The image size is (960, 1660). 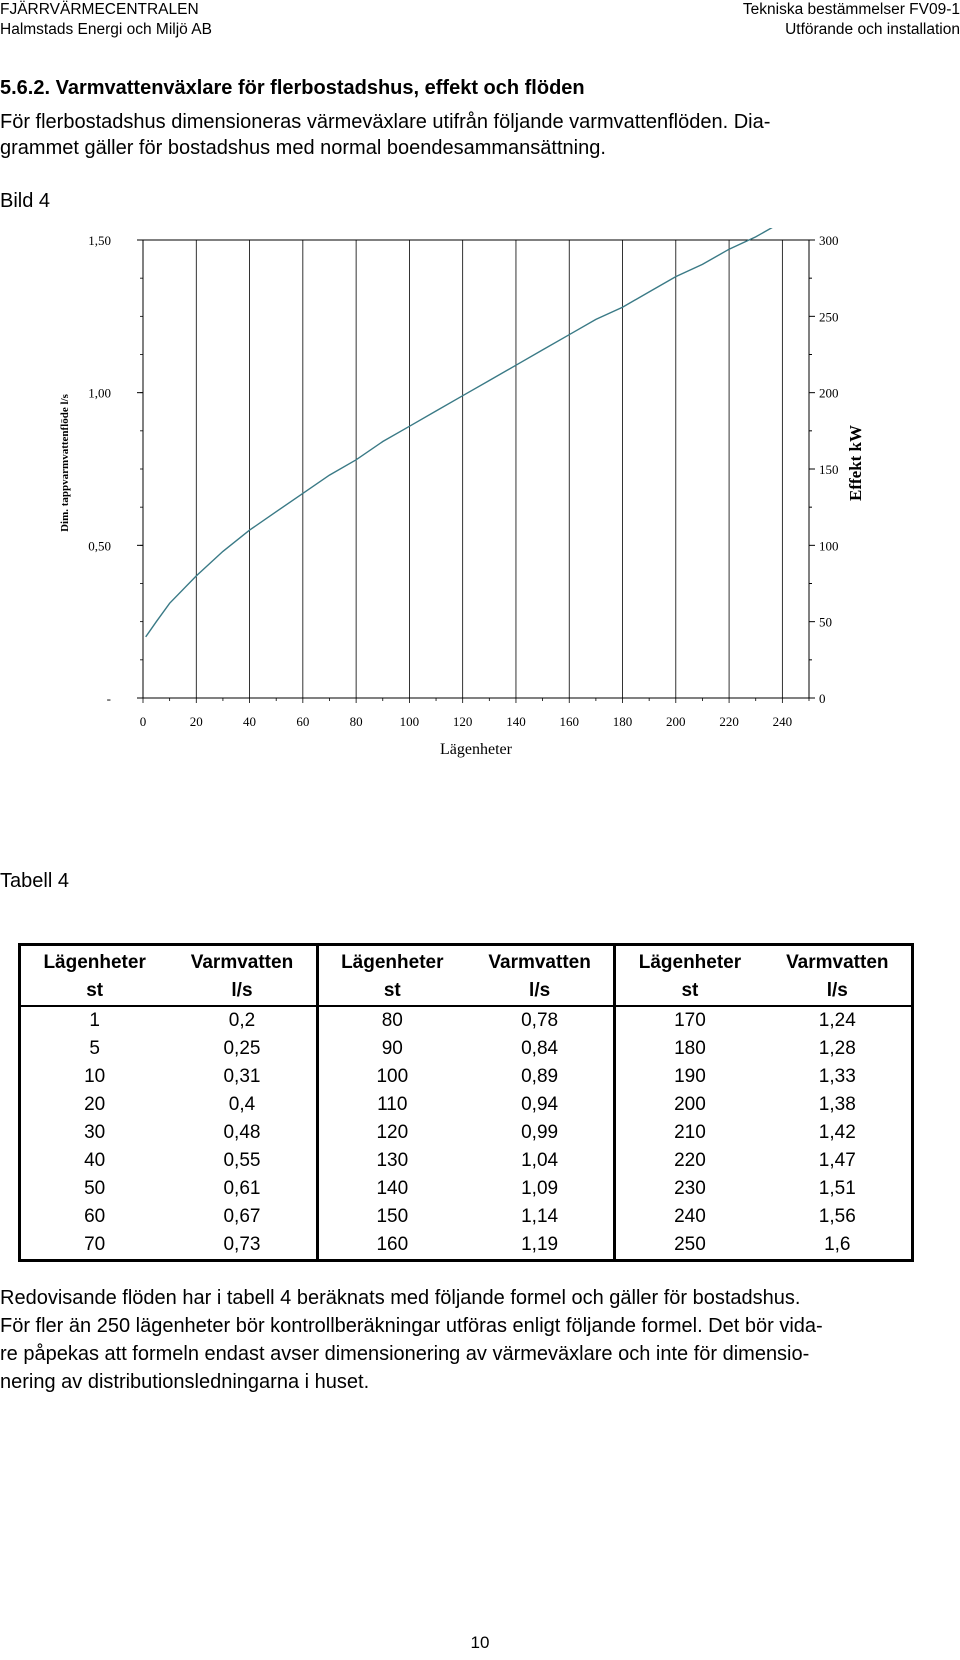 I want to click on table-cell: 1,04, so click(x=540, y=1160).